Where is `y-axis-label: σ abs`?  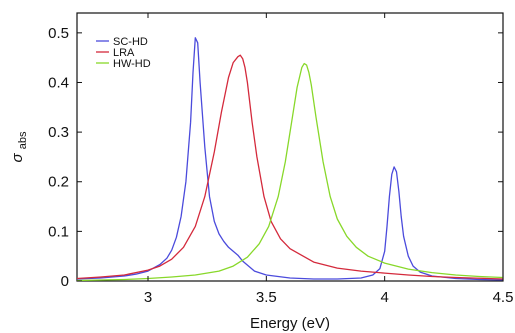
y-axis-label: σ abs is located at coordinates (19, 146).